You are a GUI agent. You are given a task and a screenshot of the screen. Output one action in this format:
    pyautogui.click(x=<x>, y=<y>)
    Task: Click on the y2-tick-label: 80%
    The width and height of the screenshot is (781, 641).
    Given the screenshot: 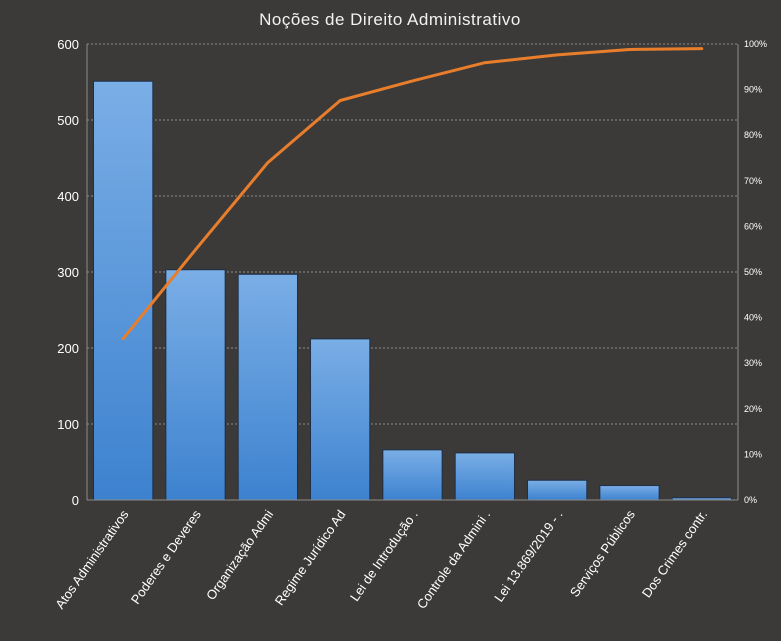 What is the action you would take?
    pyautogui.click(x=753, y=135)
    